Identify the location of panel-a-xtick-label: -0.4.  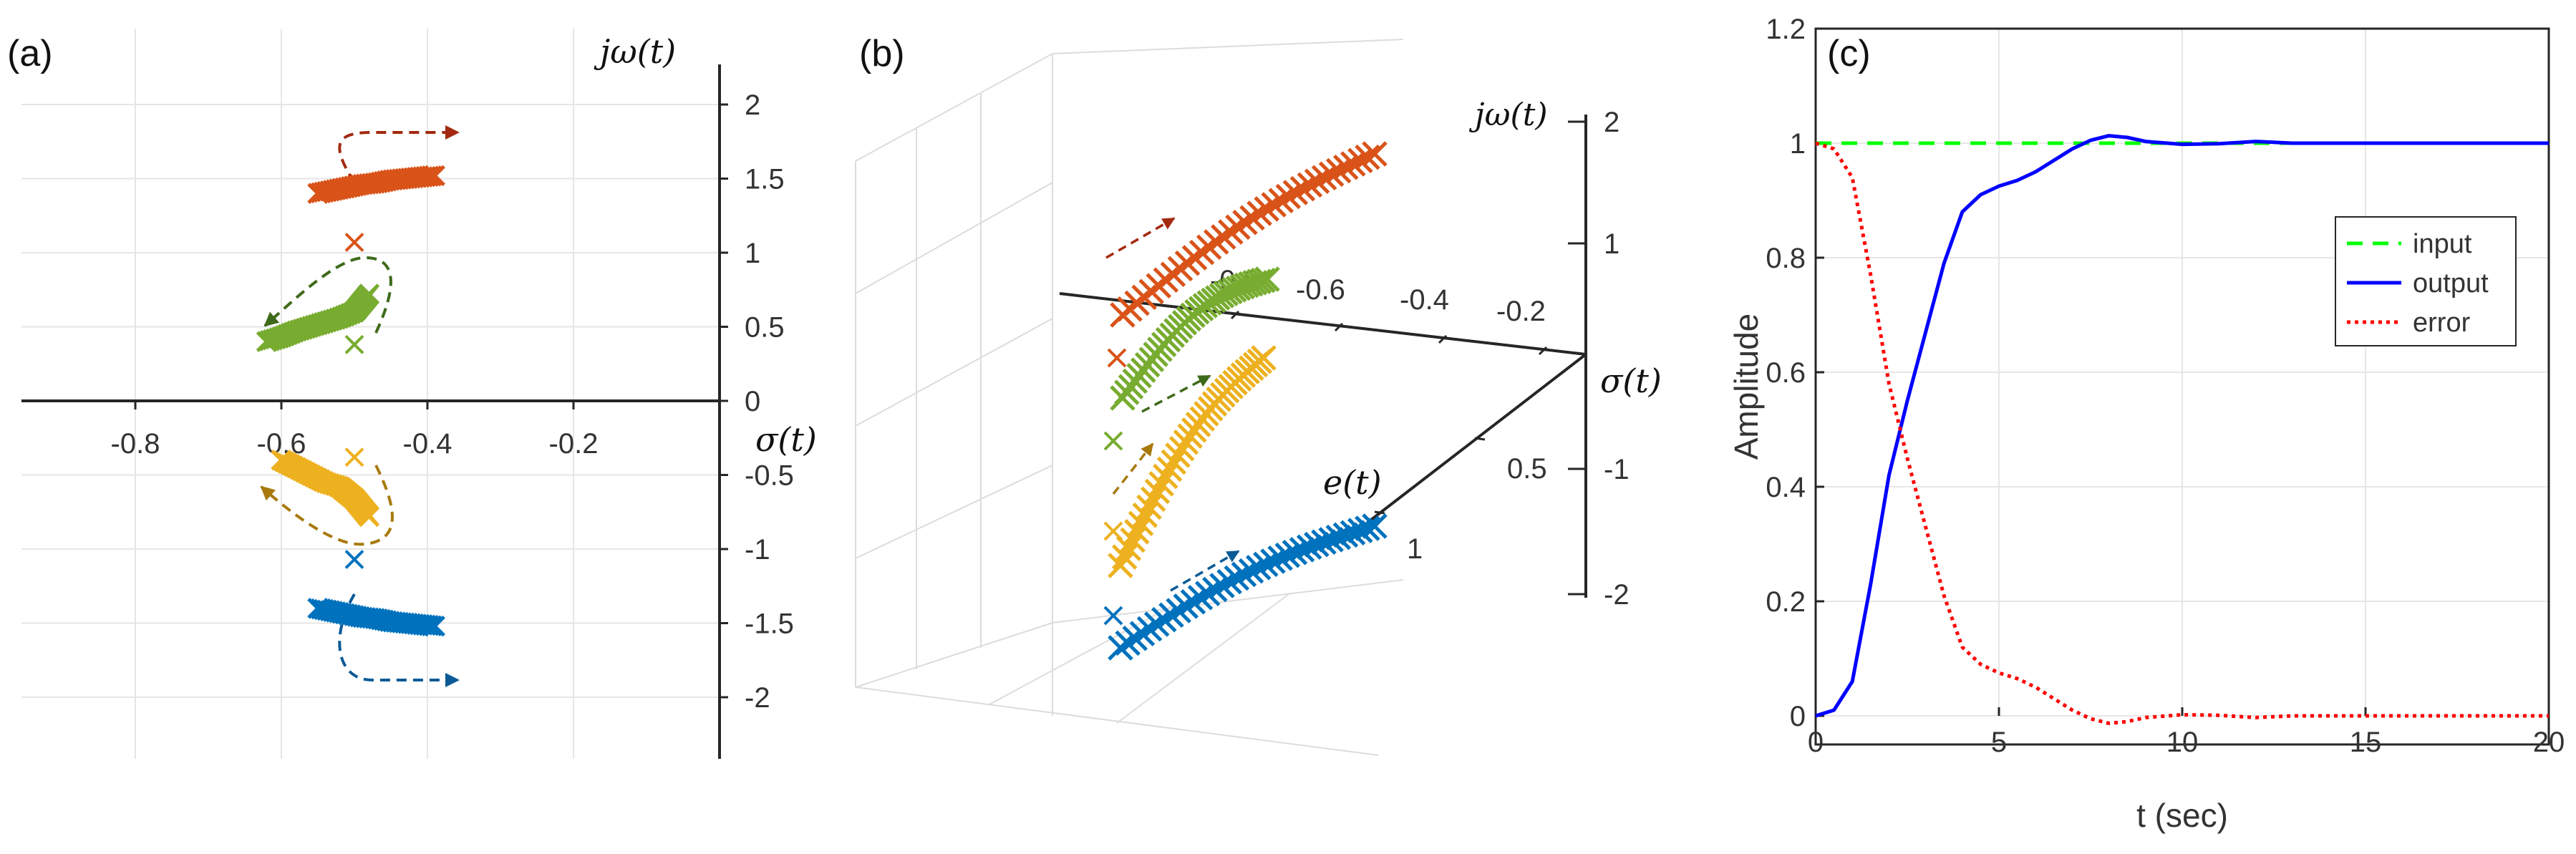
(428, 444).